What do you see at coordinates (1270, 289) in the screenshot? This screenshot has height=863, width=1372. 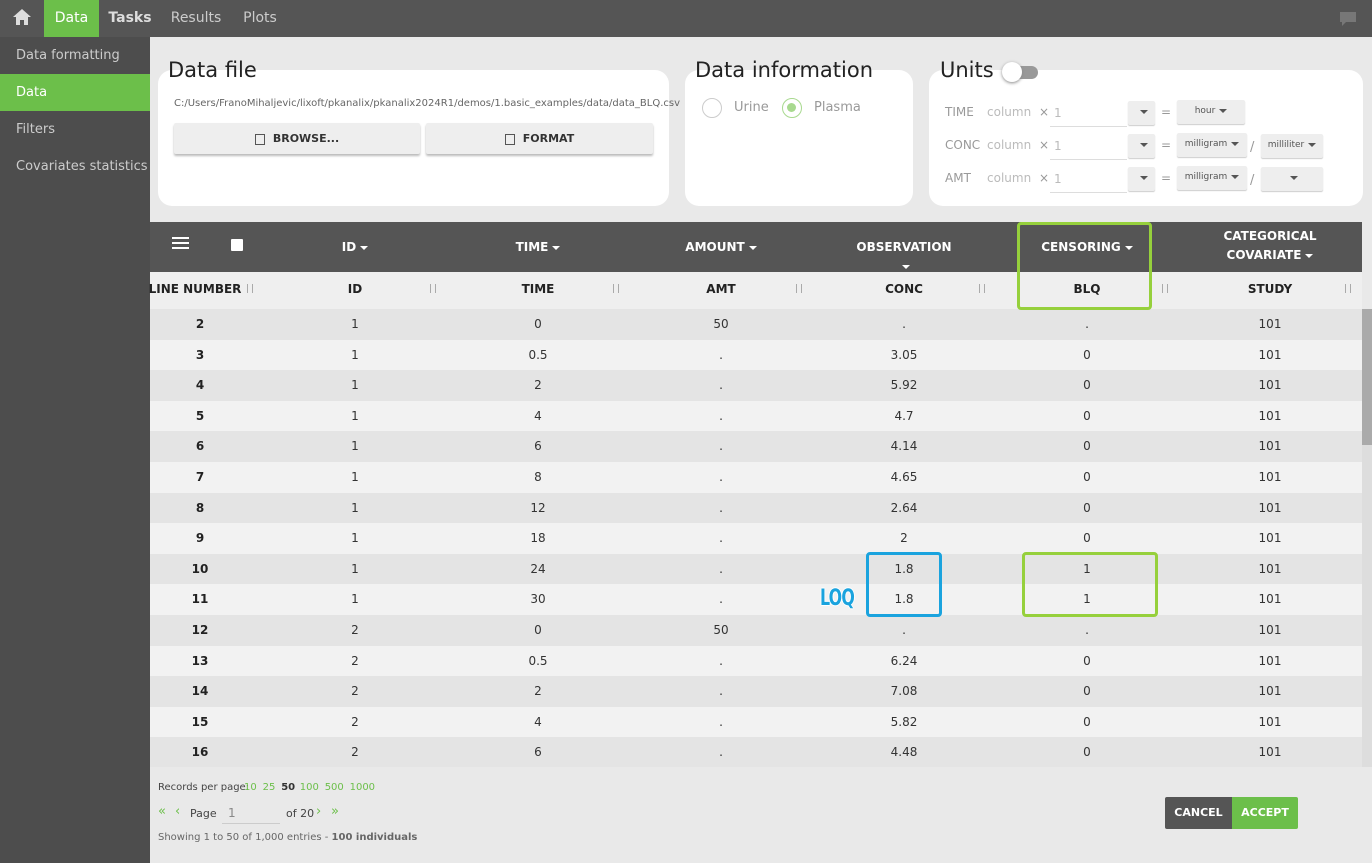 I see `column-header: STUDY` at bounding box center [1270, 289].